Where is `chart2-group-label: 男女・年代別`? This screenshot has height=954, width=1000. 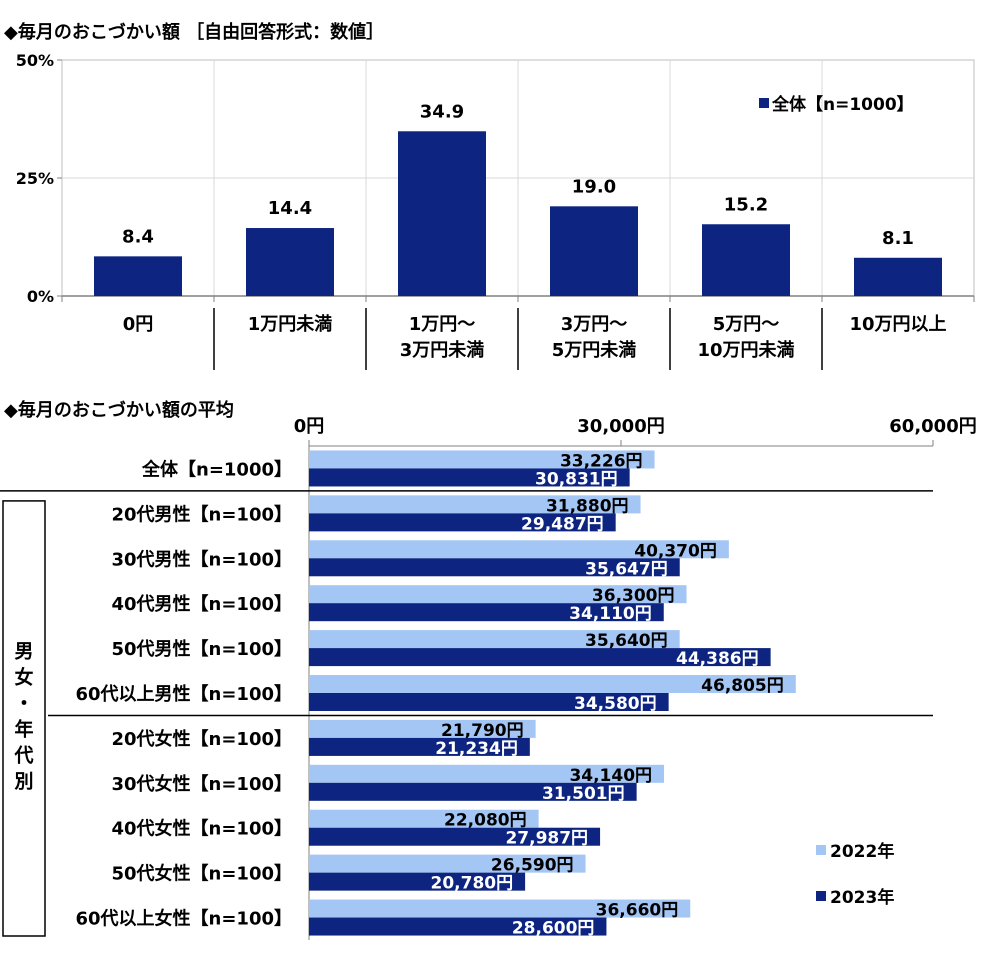
chart2-group-label: 男女・年代別 is located at coordinates (23, 716).